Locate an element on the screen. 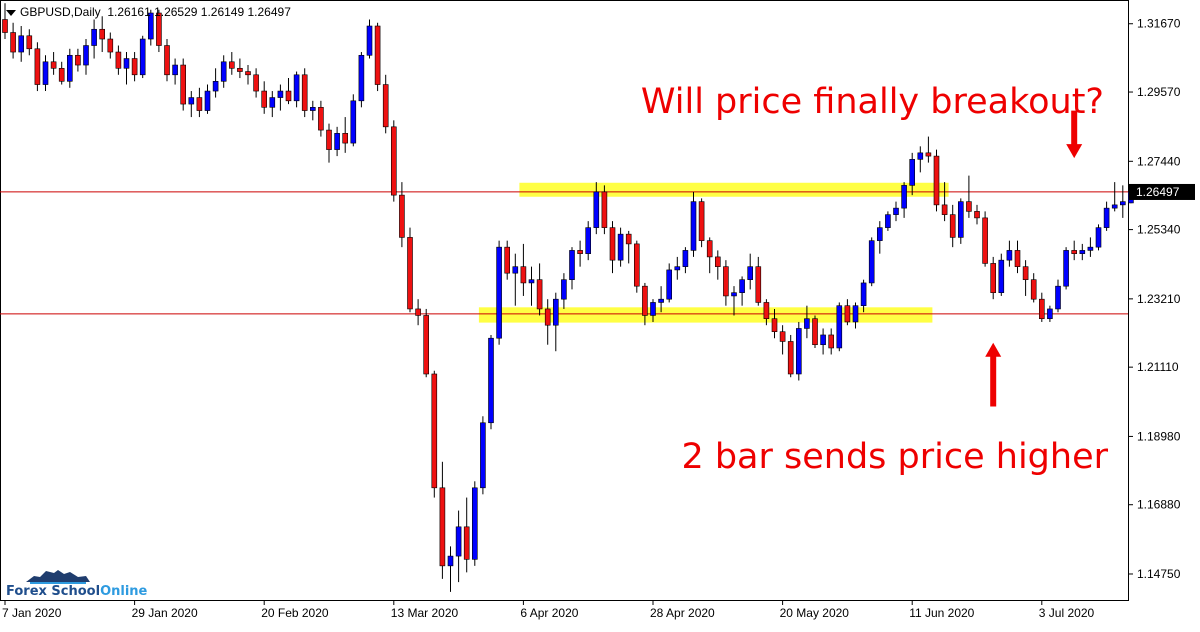 Image resolution: width=1200 pixels, height=632 pixels. arrow-up-icon is located at coordinates (993, 374).